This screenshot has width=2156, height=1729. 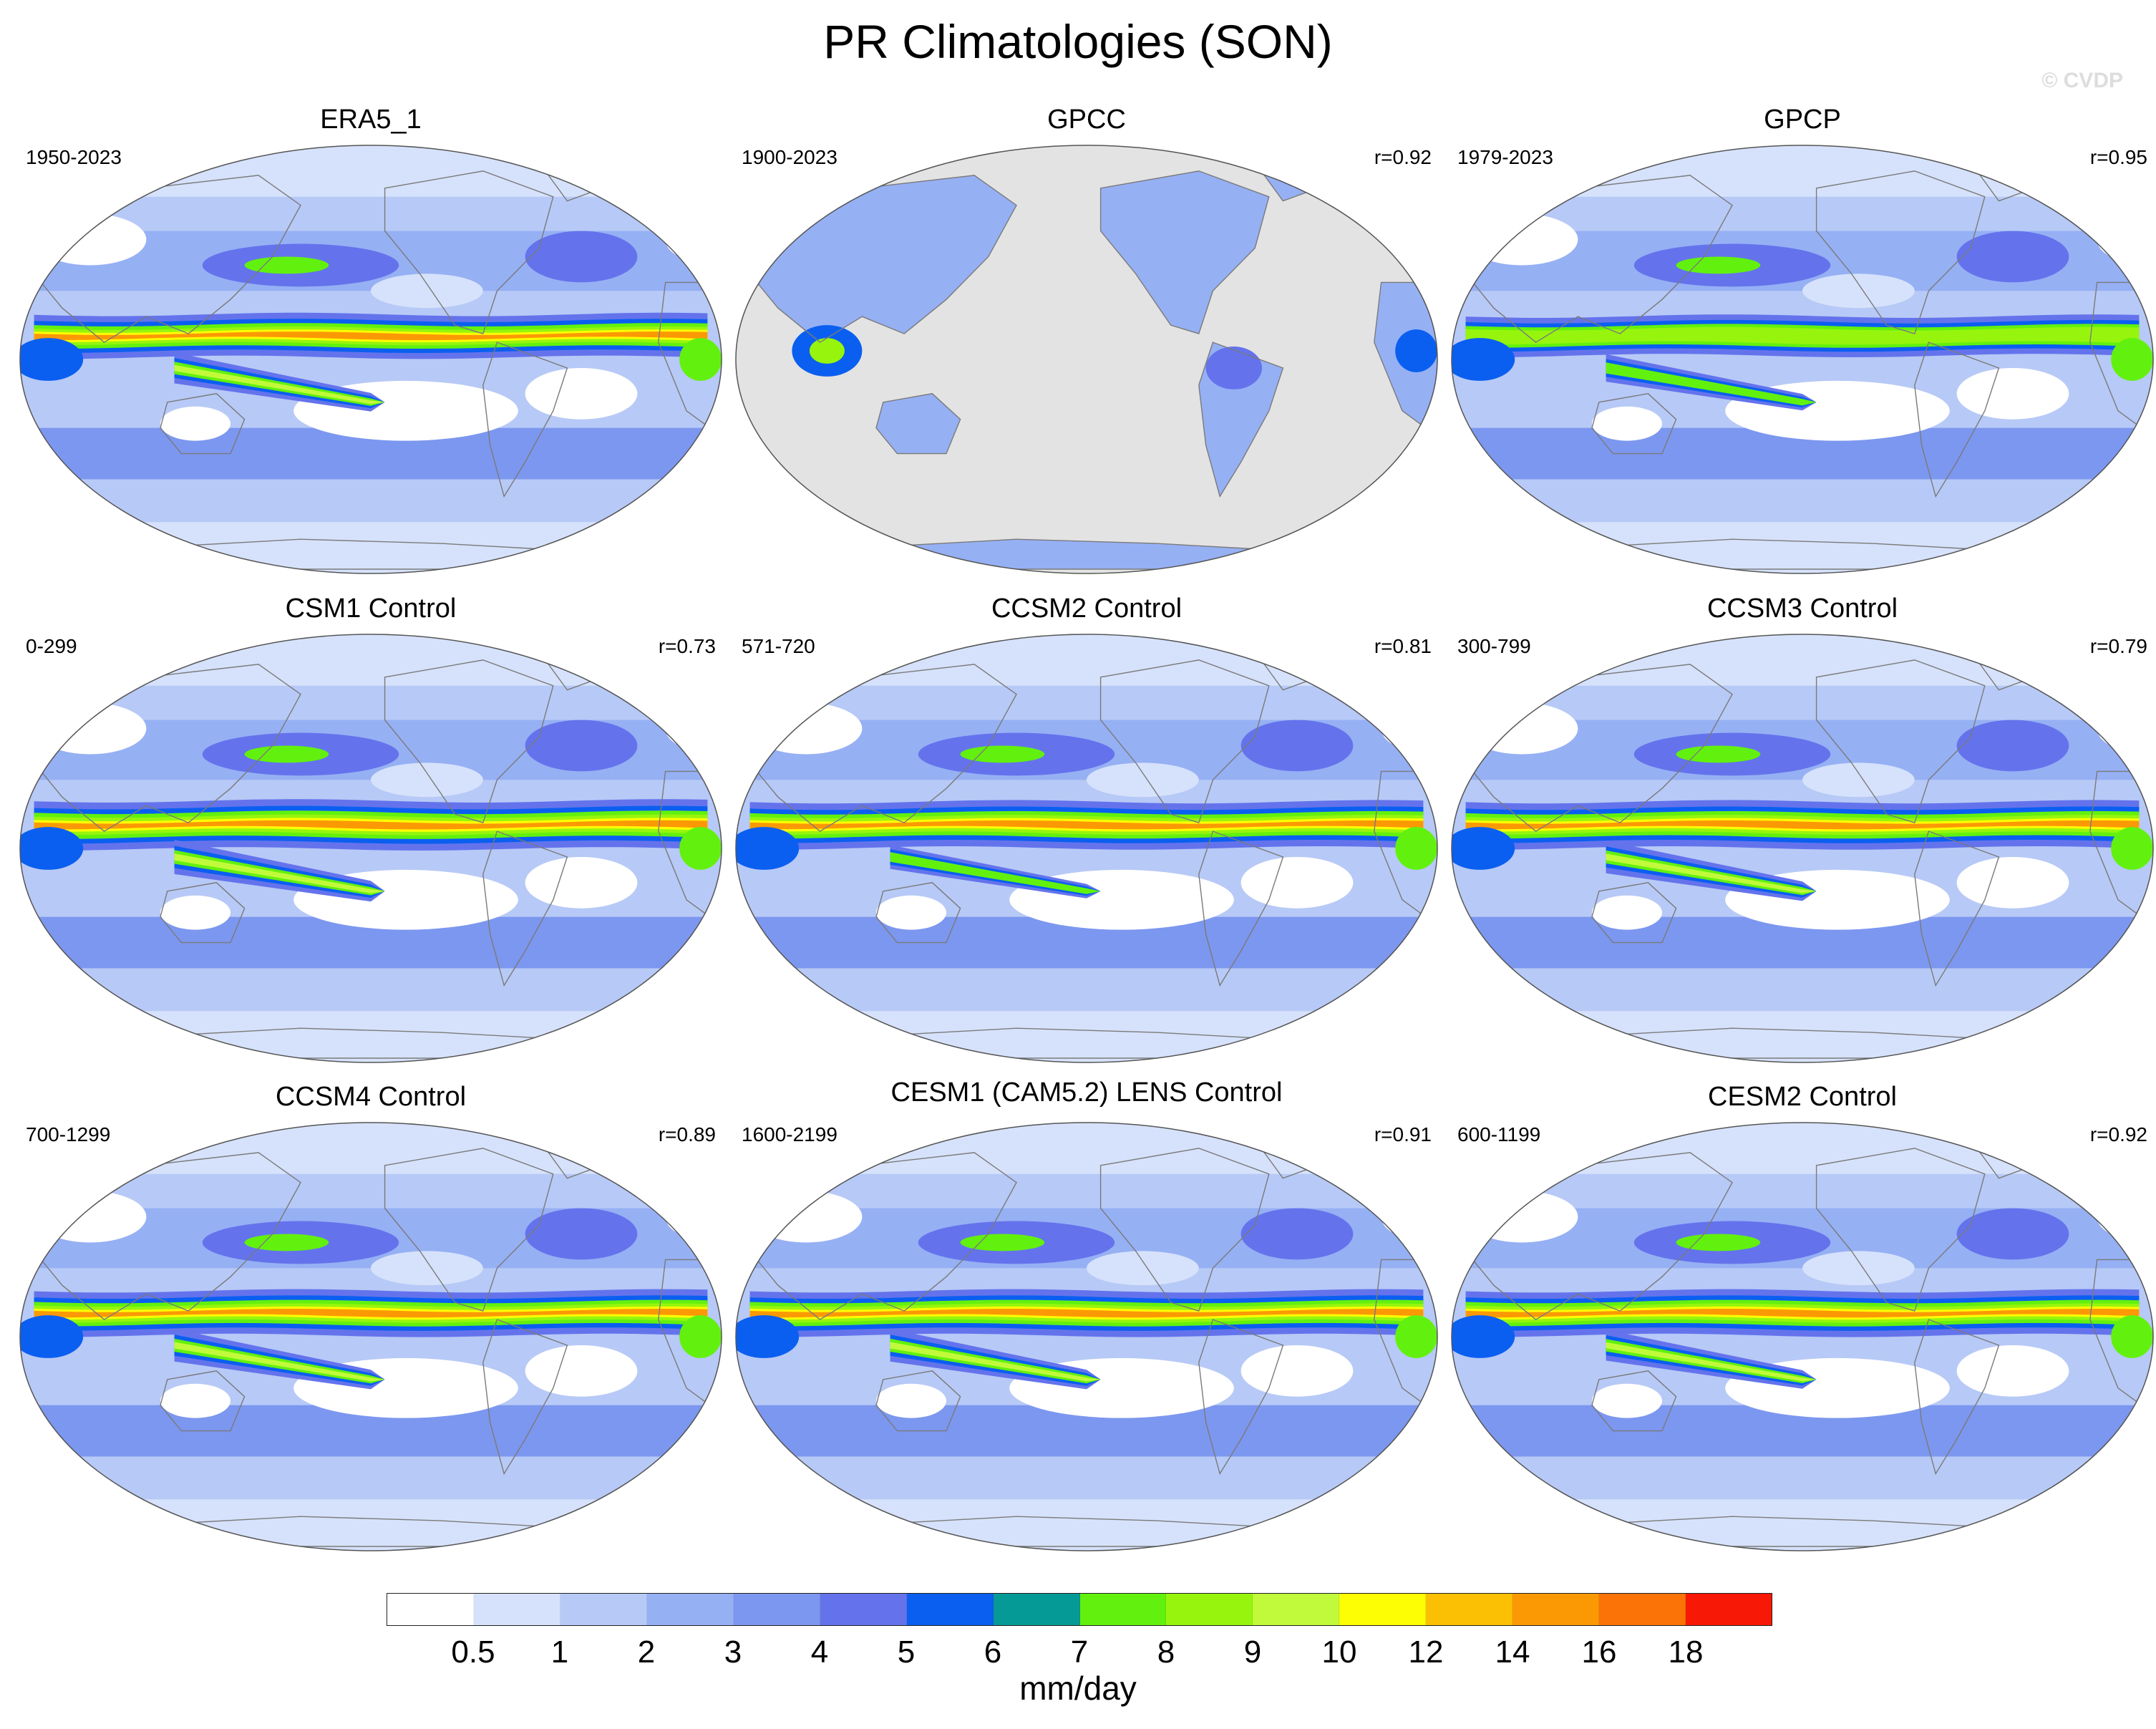 I want to click on precip-map-ccsm3, so click(x=1803, y=849).